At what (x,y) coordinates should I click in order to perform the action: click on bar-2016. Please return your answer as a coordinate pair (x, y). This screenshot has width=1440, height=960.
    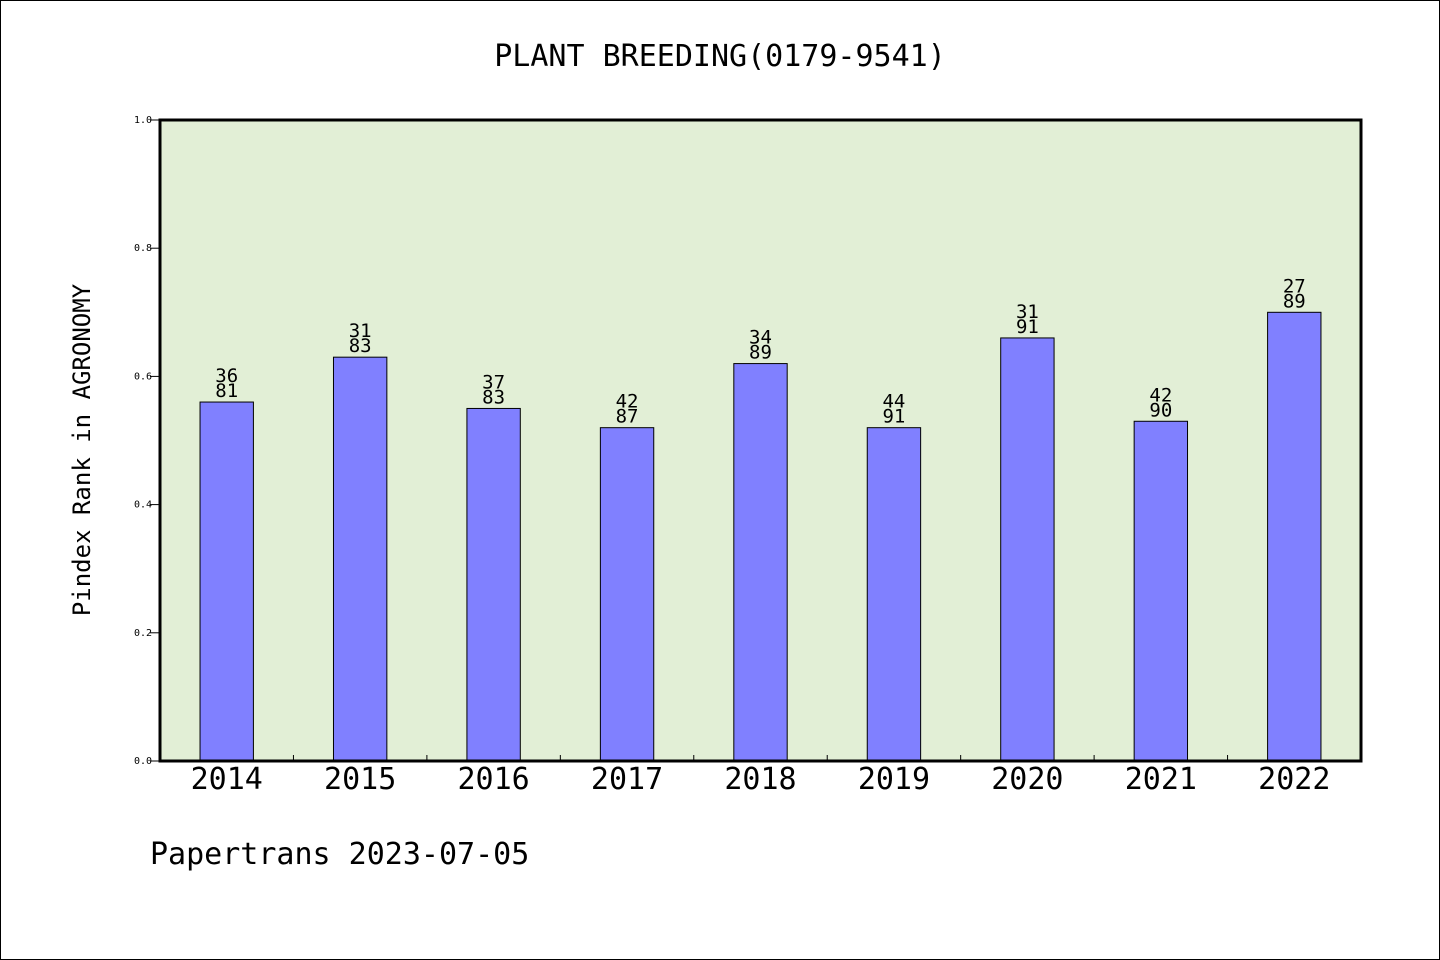
    Looking at the image, I should click on (493, 584).